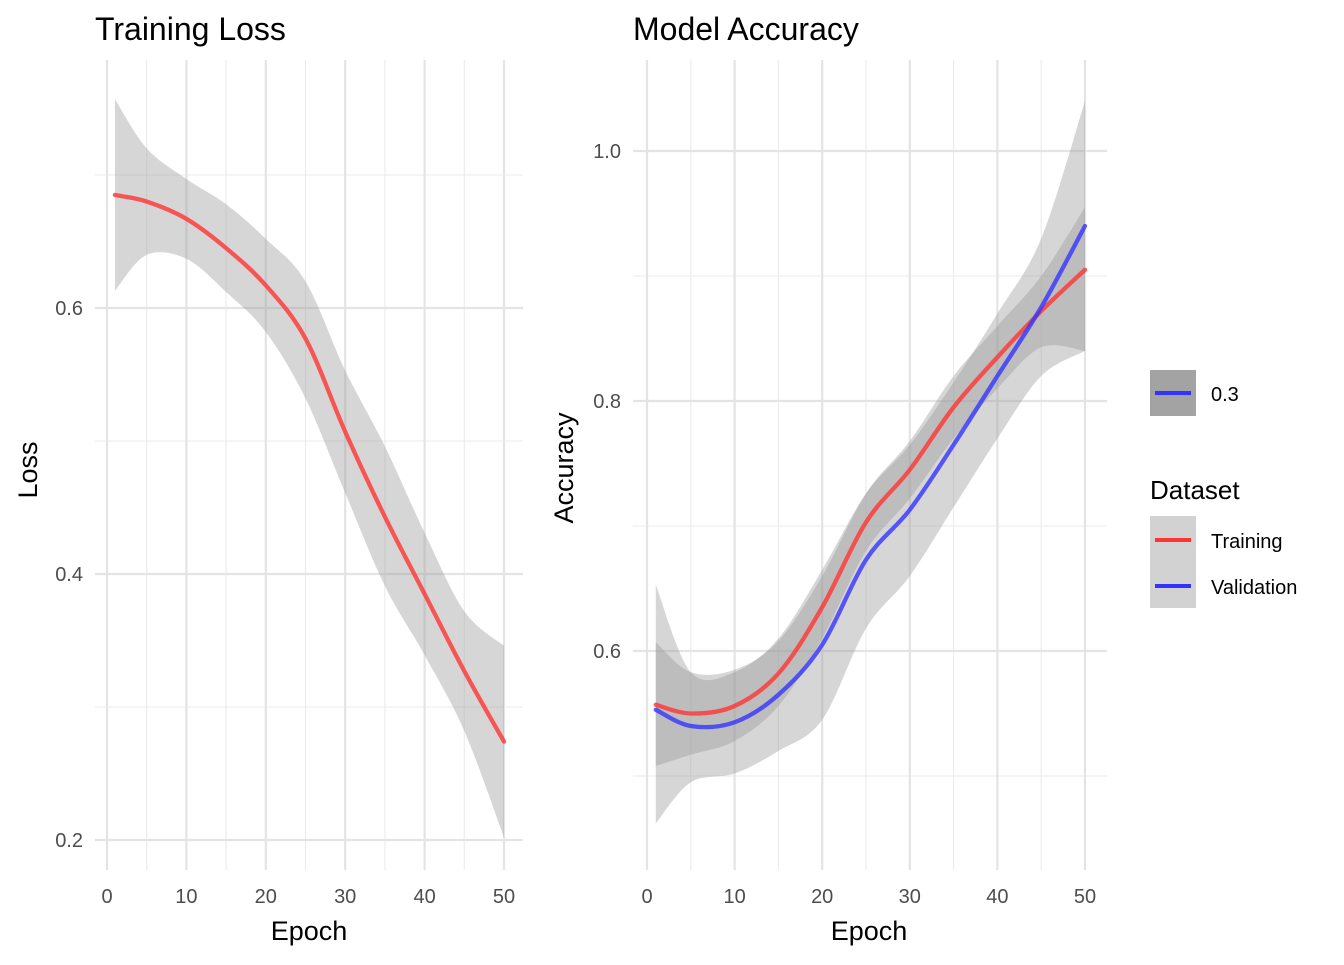 The image size is (1344, 965). I want to click on legend-label-training: Training, so click(1247, 542).